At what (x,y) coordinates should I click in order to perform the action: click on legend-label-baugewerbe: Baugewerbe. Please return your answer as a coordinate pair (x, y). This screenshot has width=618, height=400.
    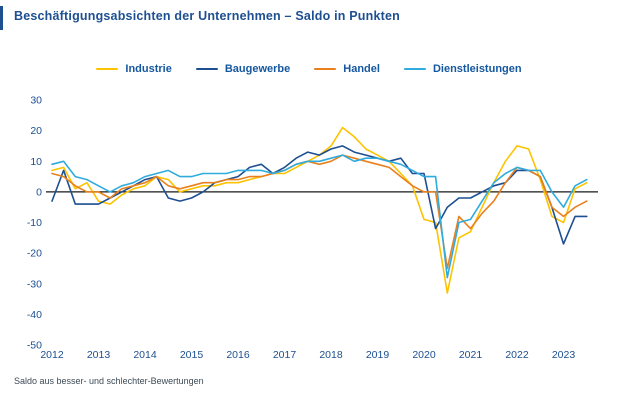
    Looking at the image, I should click on (257, 69).